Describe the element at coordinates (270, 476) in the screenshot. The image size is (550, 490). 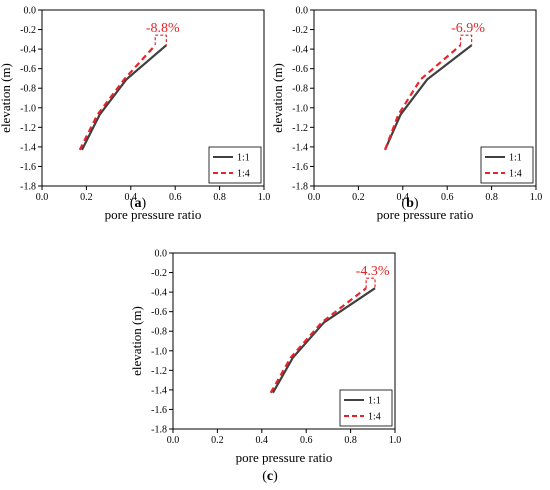
I see `panel-label: (c)` at that location.